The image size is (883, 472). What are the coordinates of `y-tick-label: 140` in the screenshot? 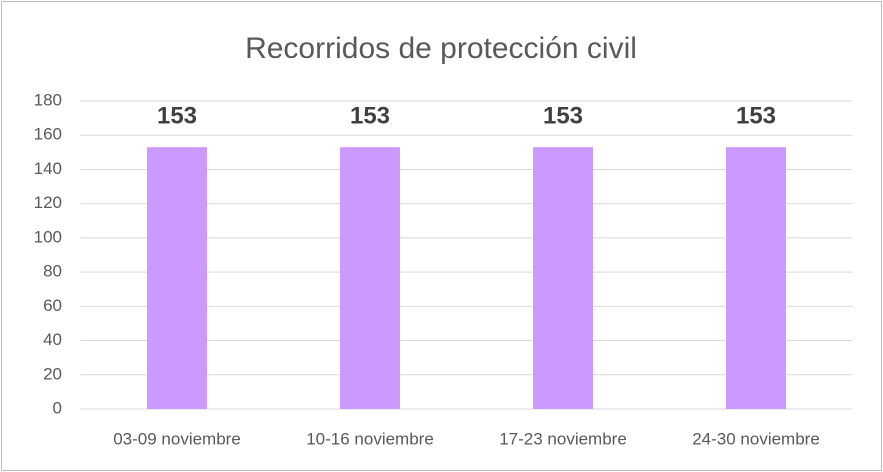 It's located at (48, 168).